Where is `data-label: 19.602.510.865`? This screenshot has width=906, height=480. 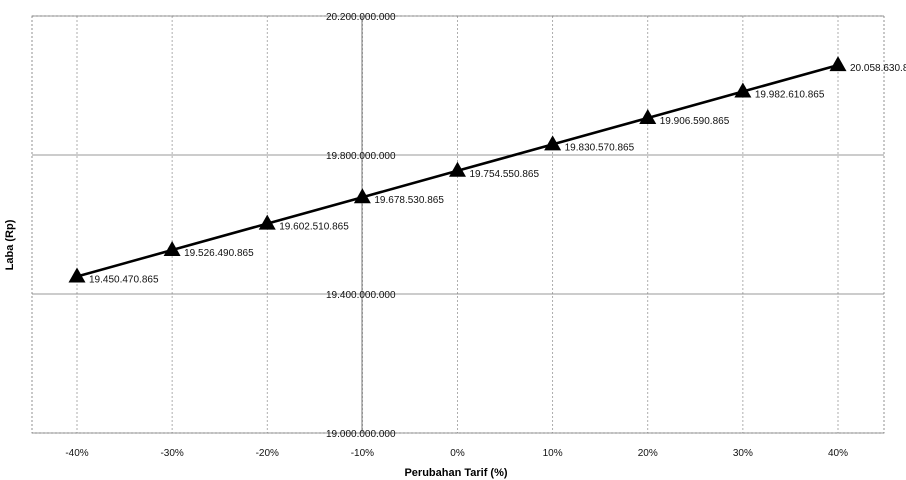
data-label: 19.602.510.865 is located at coordinates (314, 227).